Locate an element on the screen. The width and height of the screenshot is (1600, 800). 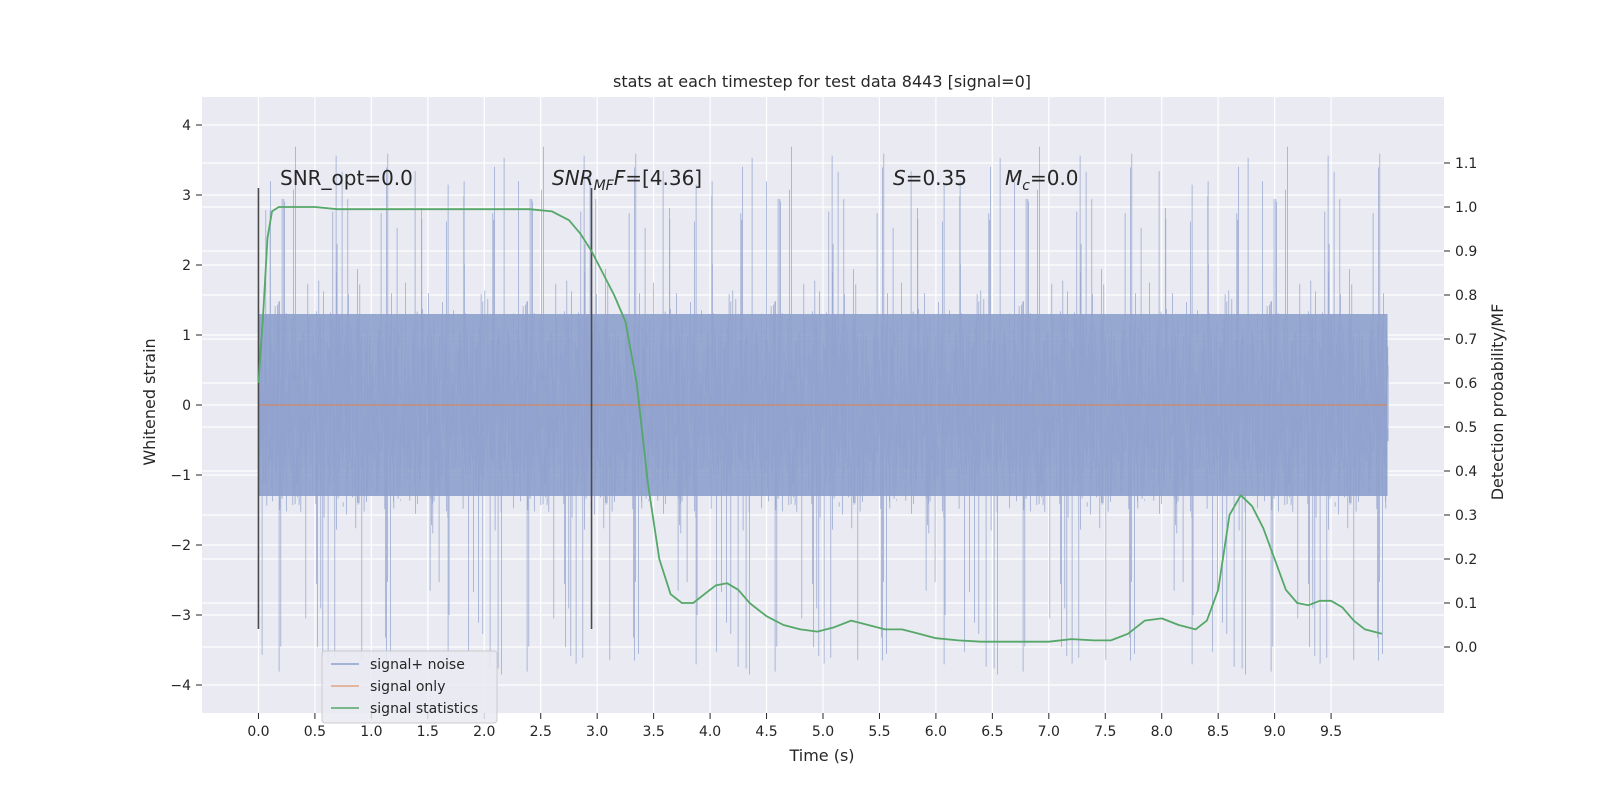
marker-lines is located at coordinates (425, 408).